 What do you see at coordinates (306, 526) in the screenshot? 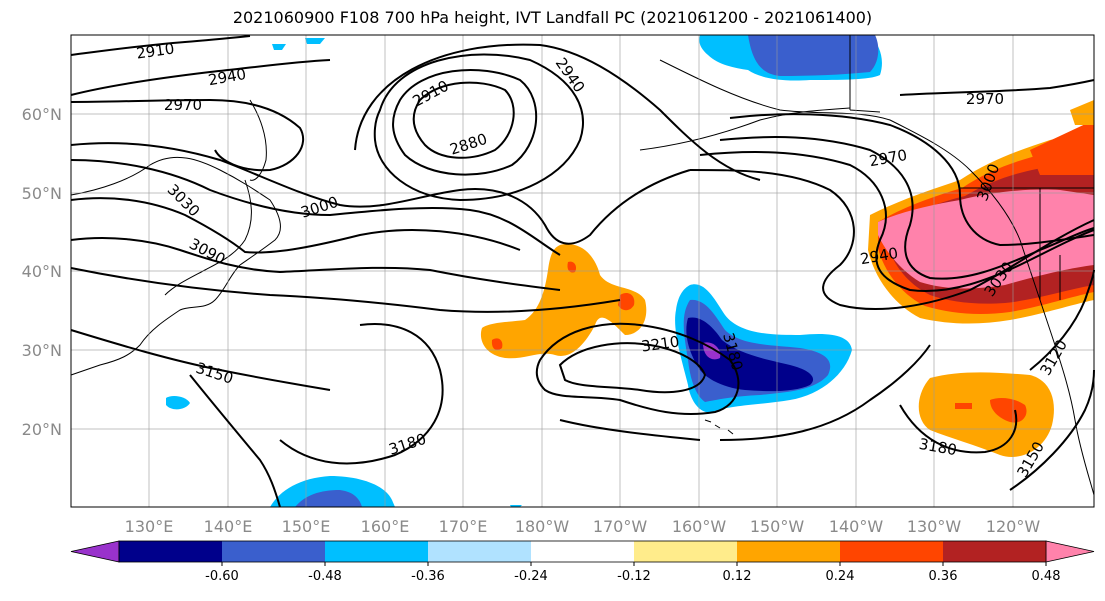
I see `lon-label: 150°E` at bounding box center [306, 526].